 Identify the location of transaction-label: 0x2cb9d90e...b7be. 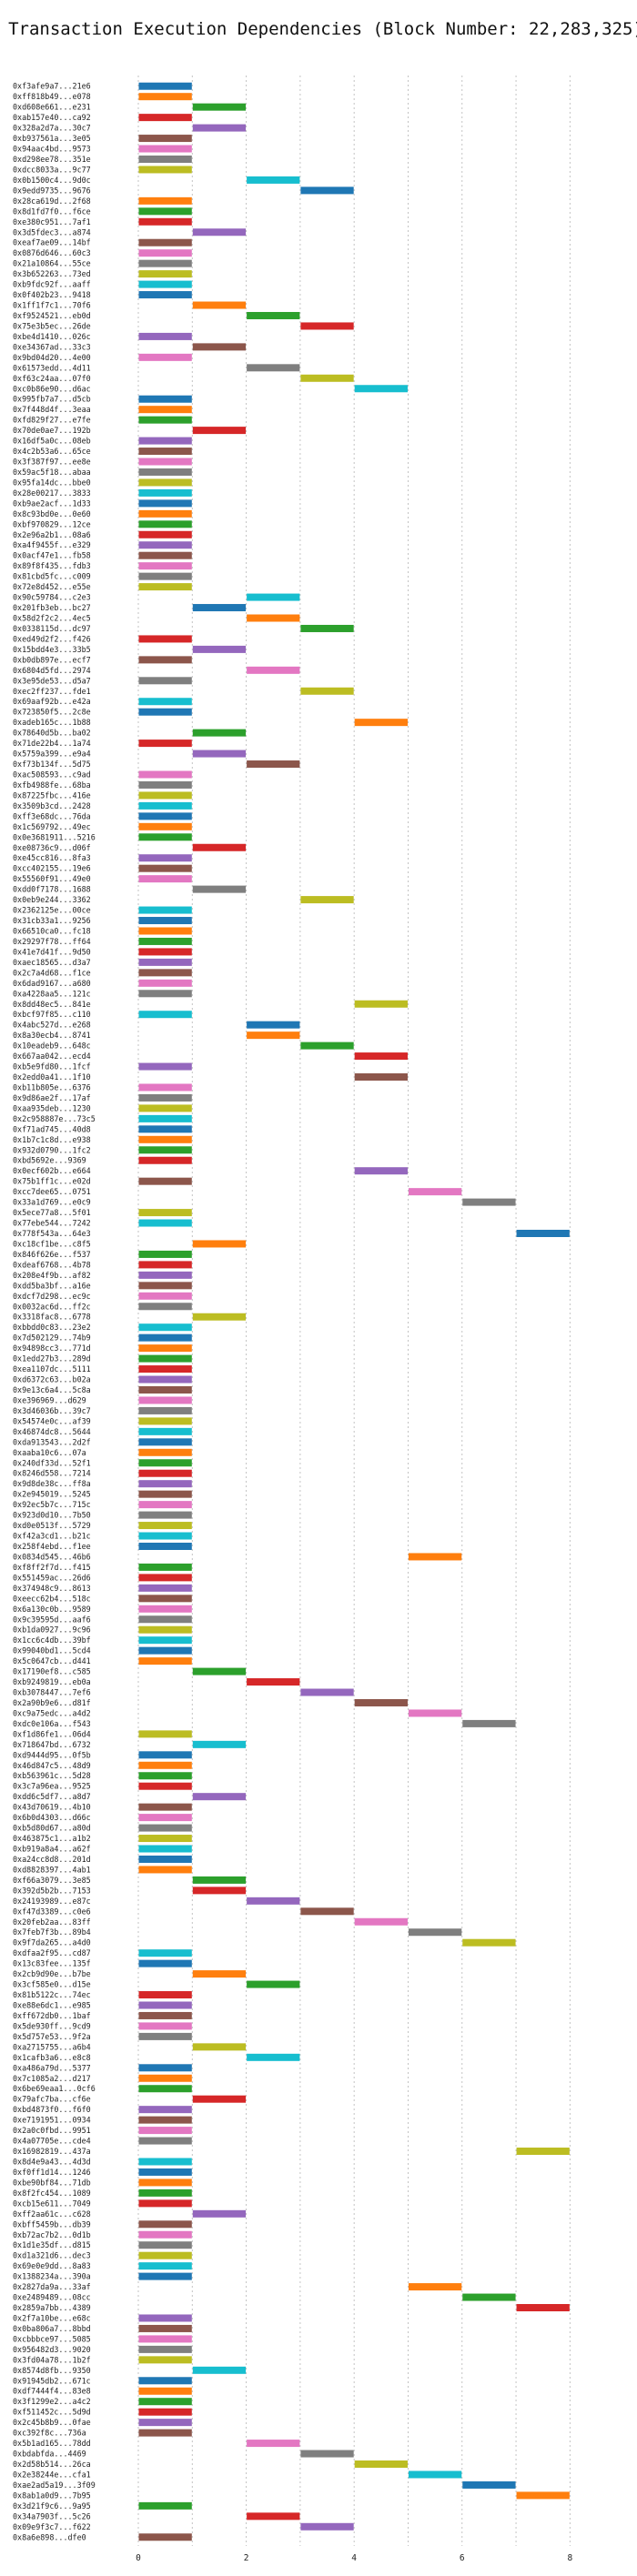
(52, 1973).